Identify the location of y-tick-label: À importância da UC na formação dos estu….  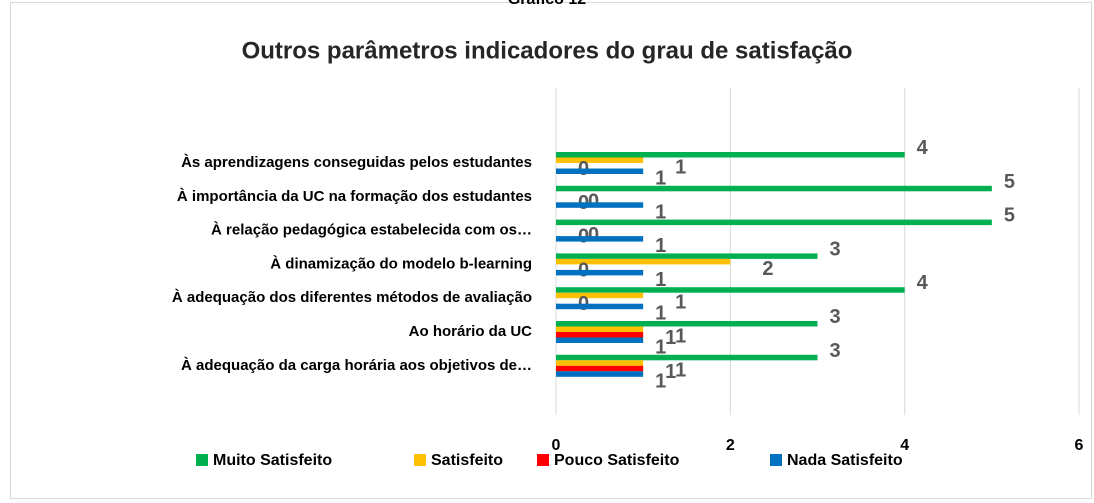
(354, 196).